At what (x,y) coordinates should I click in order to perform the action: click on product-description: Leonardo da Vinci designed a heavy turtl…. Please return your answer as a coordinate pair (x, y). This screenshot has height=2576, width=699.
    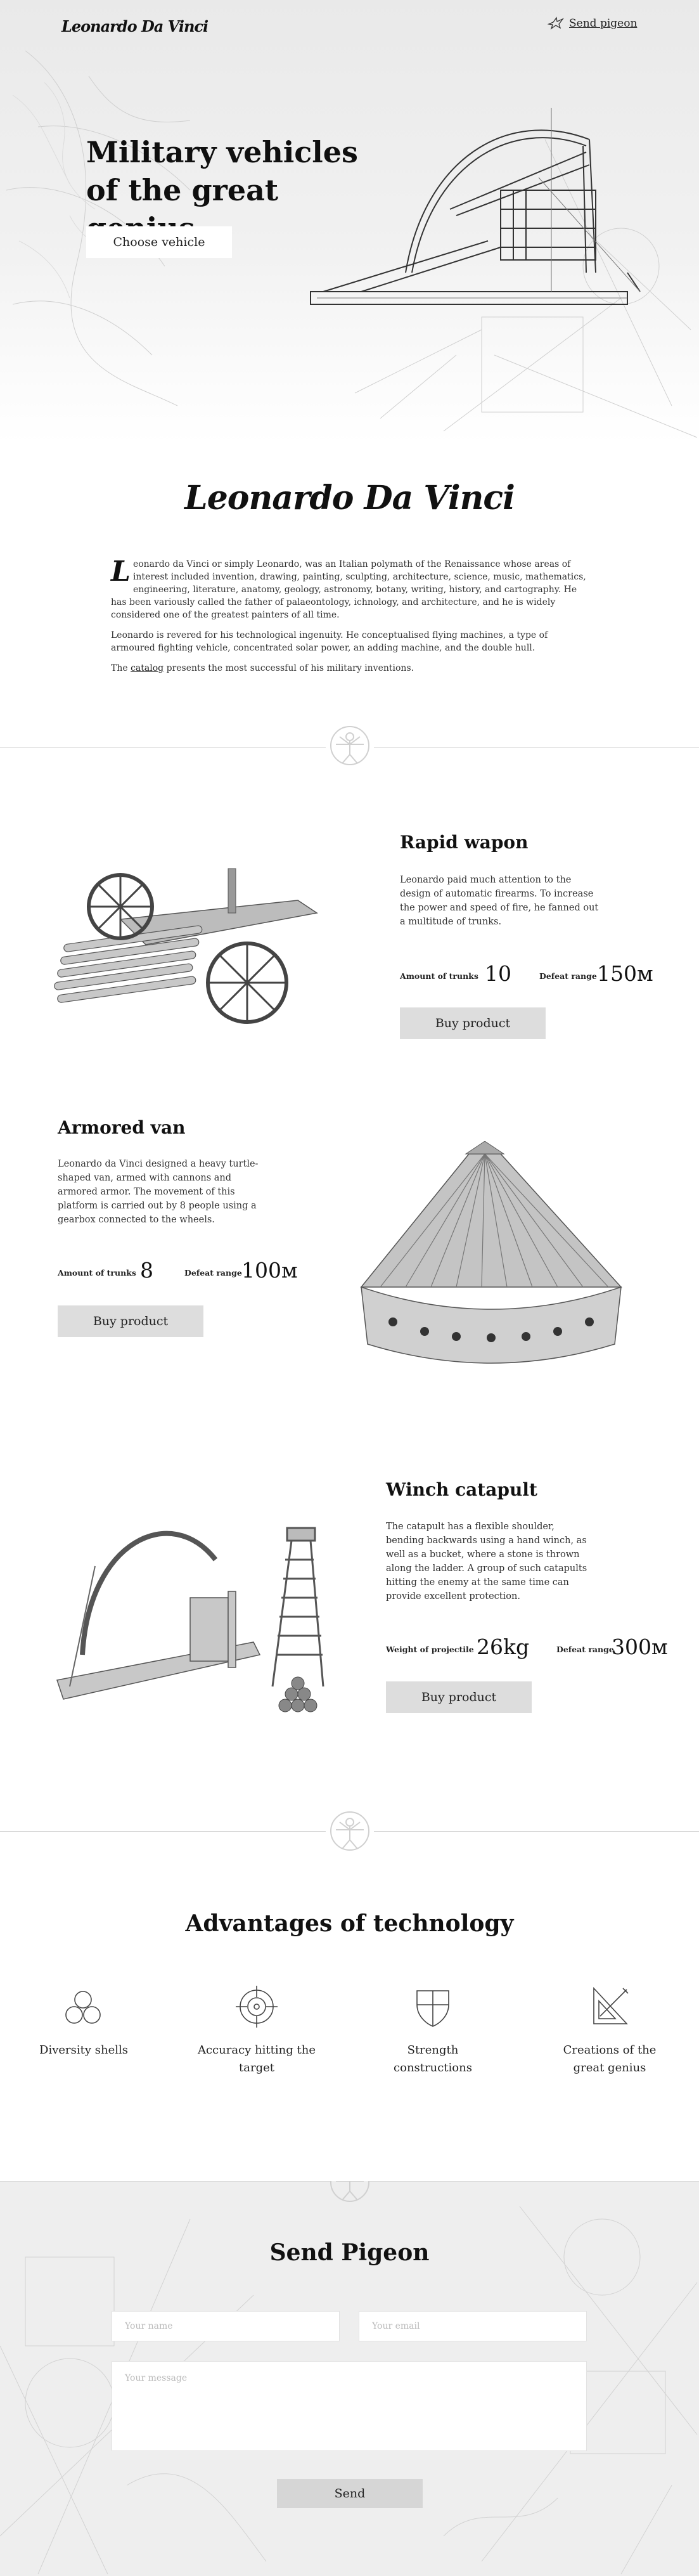
    Looking at the image, I should click on (158, 1192).